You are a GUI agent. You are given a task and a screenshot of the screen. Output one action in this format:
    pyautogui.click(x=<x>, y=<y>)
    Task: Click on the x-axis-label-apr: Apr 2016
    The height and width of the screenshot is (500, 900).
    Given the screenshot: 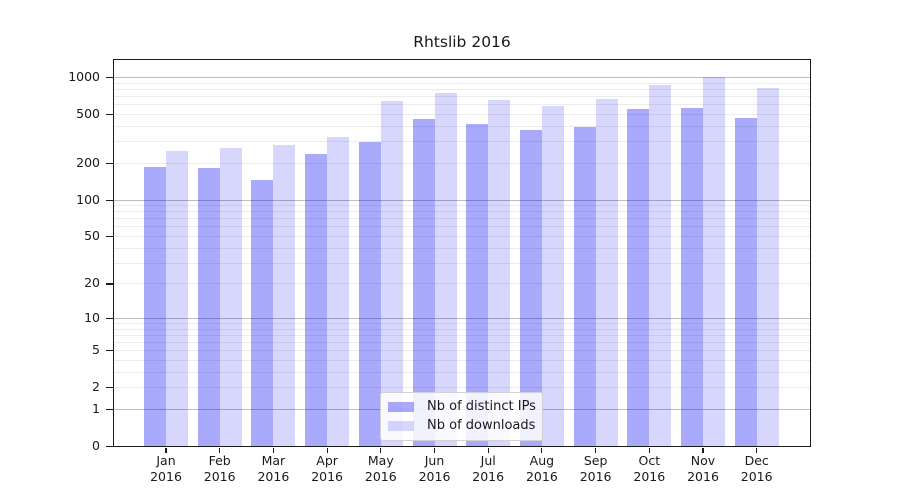 What is the action you would take?
    pyautogui.click(x=327, y=468)
    